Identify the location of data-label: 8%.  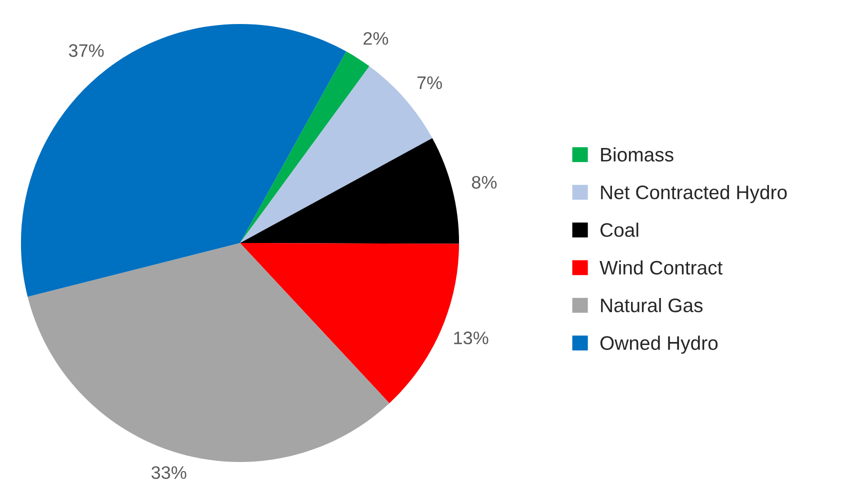
(484, 182).